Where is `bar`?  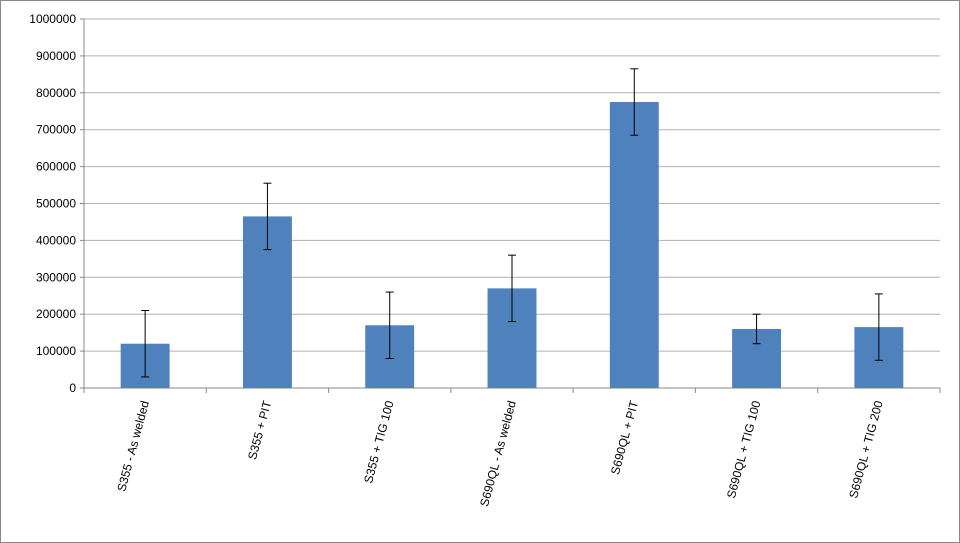
bar is located at coordinates (634, 245).